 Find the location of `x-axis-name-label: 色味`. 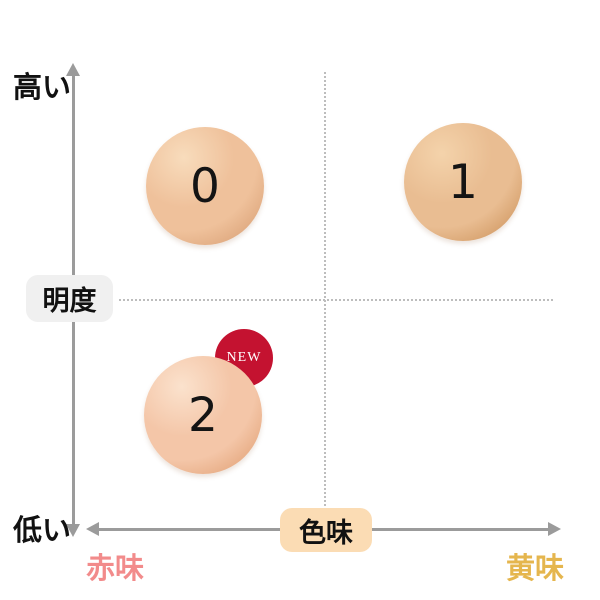

x-axis-name-label: 色味 is located at coordinates (326, 532).